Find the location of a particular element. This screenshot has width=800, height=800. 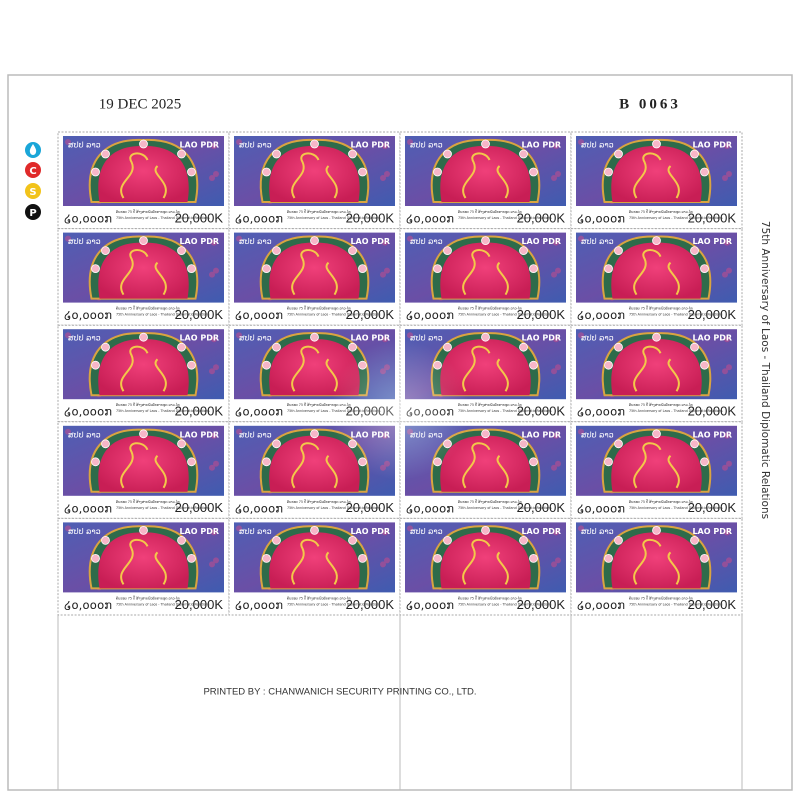

color-mark-letter: C is located at coordinates (32, 171).